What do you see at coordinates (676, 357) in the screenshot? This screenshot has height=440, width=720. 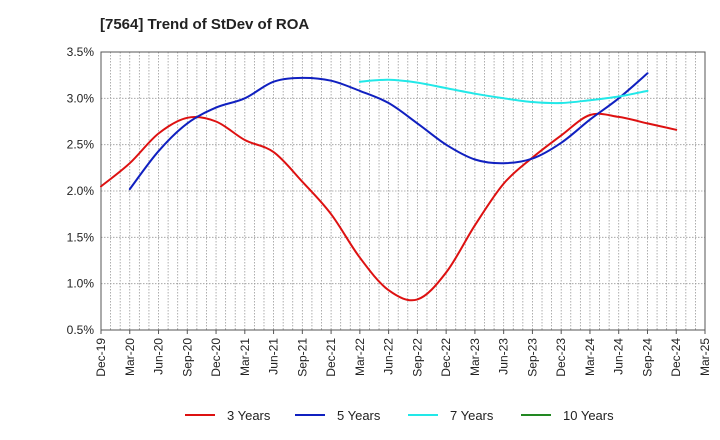 I see `x-tick-label: Dec-24` at bounding box center [676, 357].